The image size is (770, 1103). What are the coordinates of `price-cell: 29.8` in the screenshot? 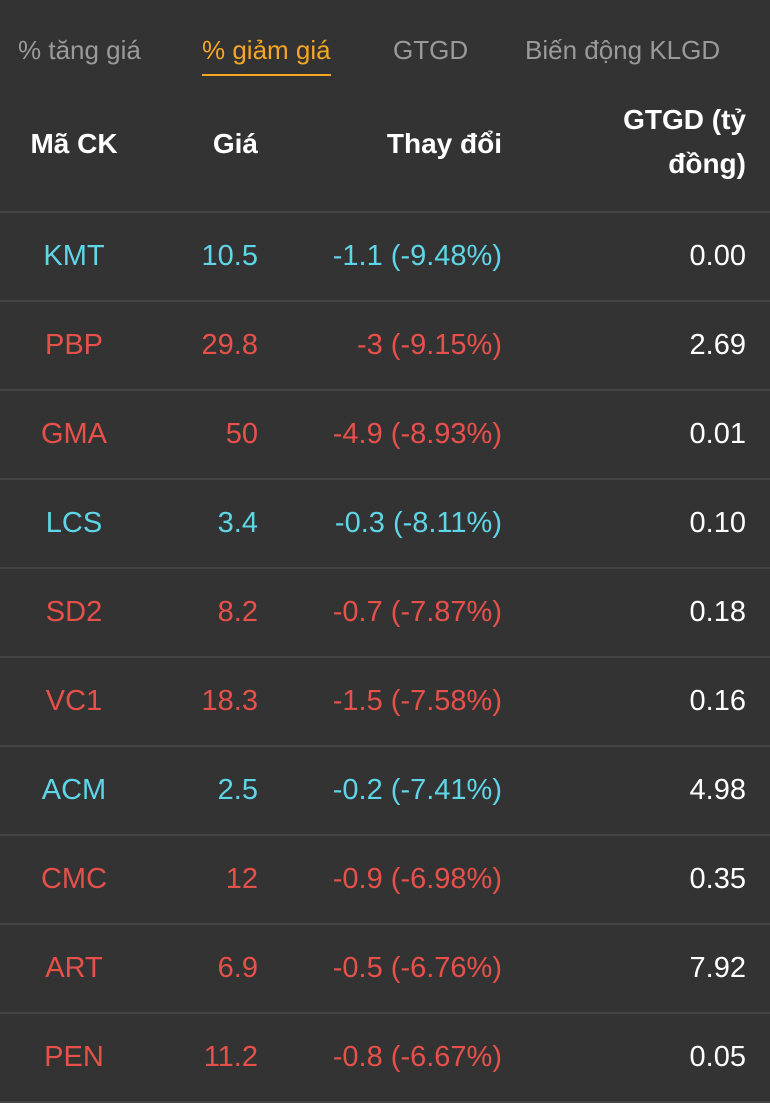 It's located at (229, 345).